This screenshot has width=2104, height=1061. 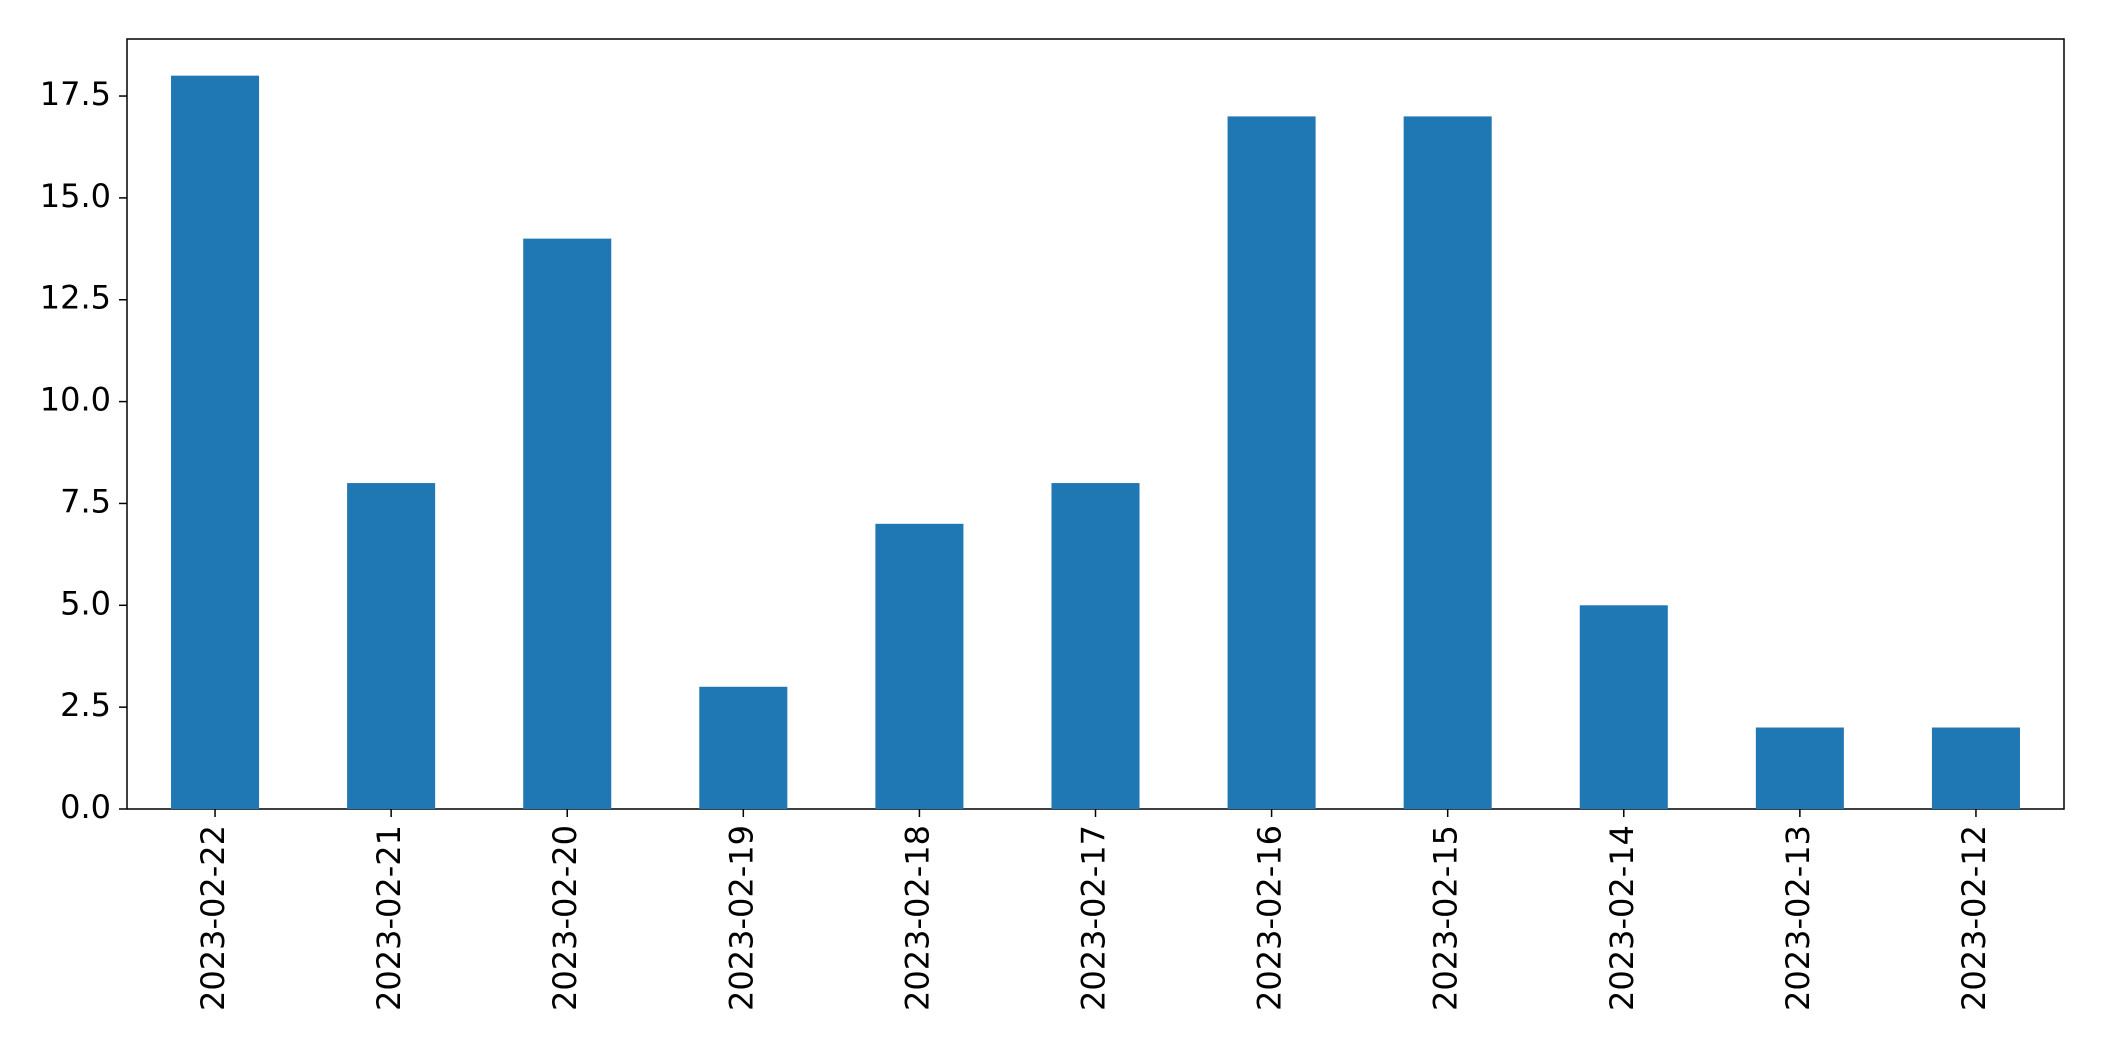 What do you see at coordinates (85, 501) in the screenshot?
I see `y-tick-label: 7.5` at bounding box center [85, 501].